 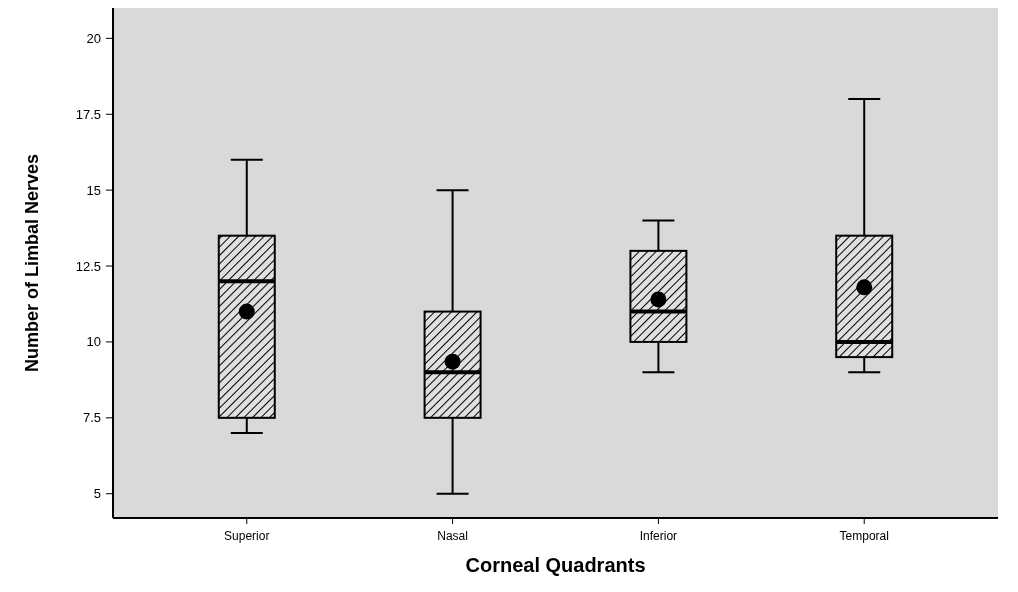 I want to click on y-tick-label: 20, so click(x=93, y=38).